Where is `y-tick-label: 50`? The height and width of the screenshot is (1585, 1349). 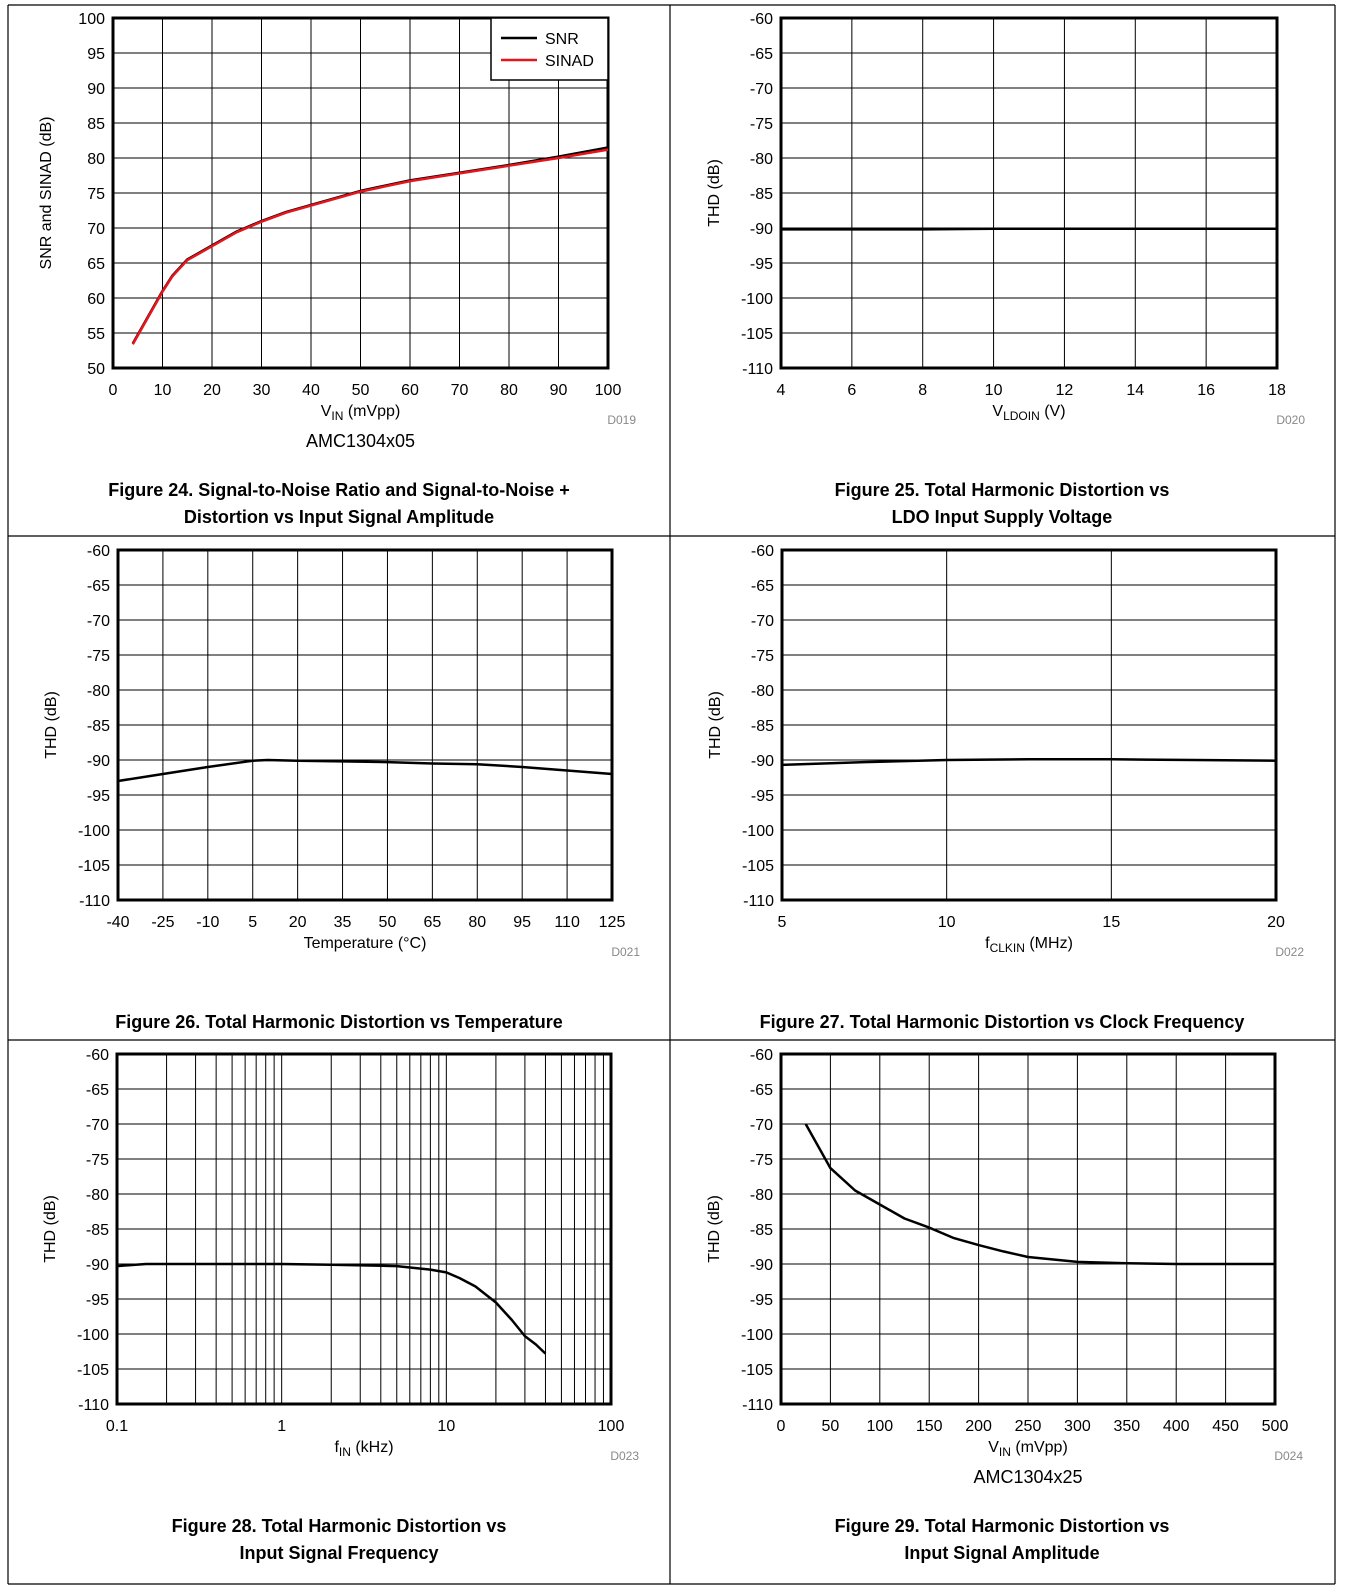 y-tick-label: 50 is located at coordinates (96, 369).